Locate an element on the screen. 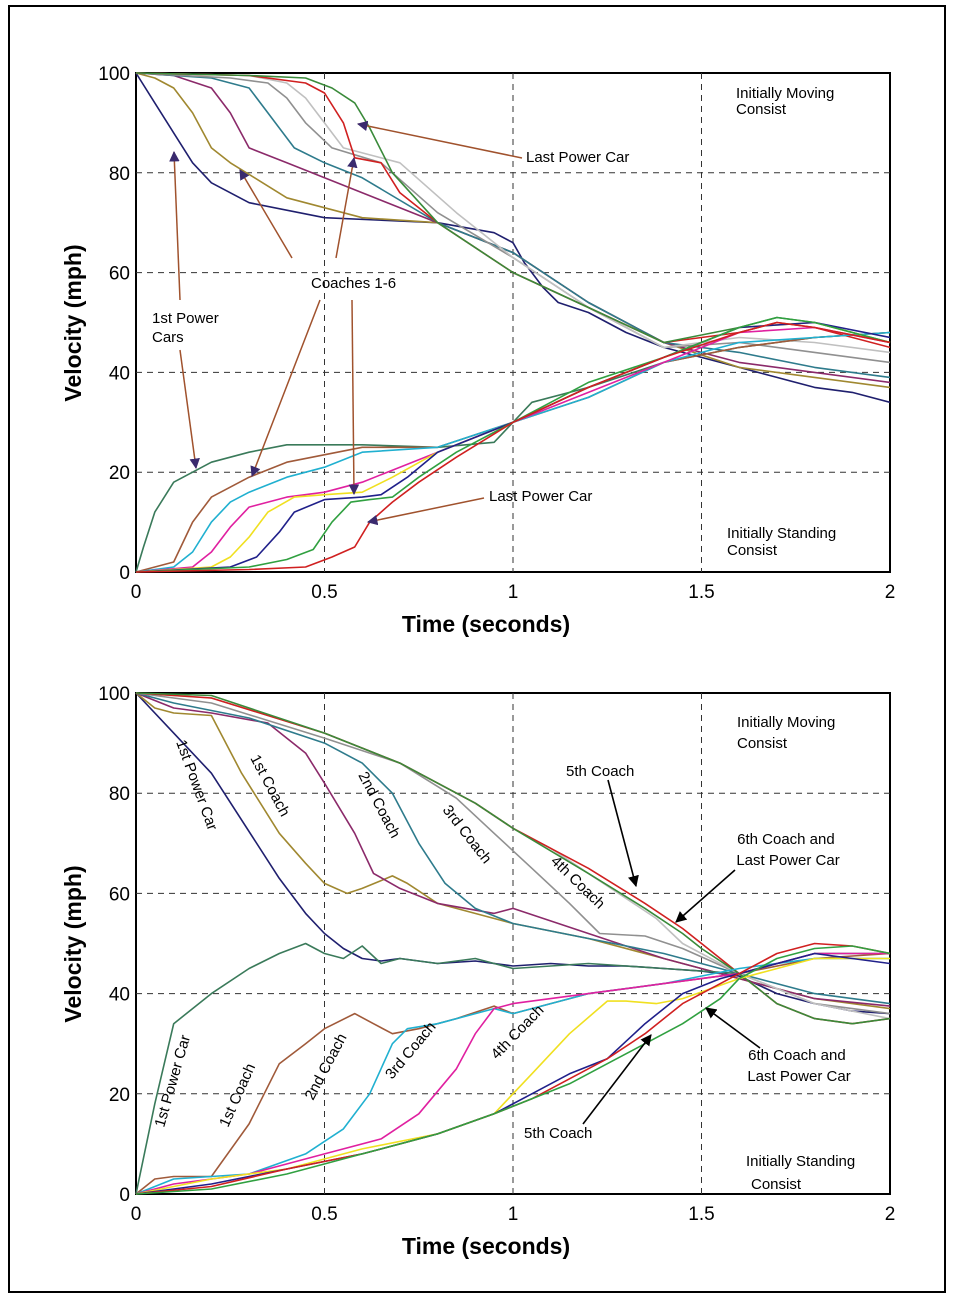 The height and width of the screenshot is (1296, 954). annotation-6th-coach-top: 6th Coach and Last Power Car is located at coordinates (787, 850).